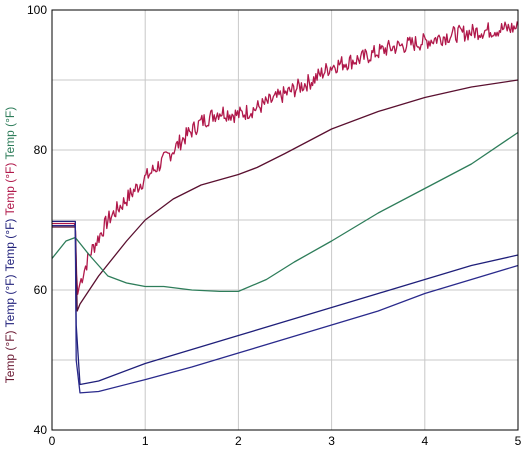  I want to click on x-tick-label: 3, so click(331, 441).